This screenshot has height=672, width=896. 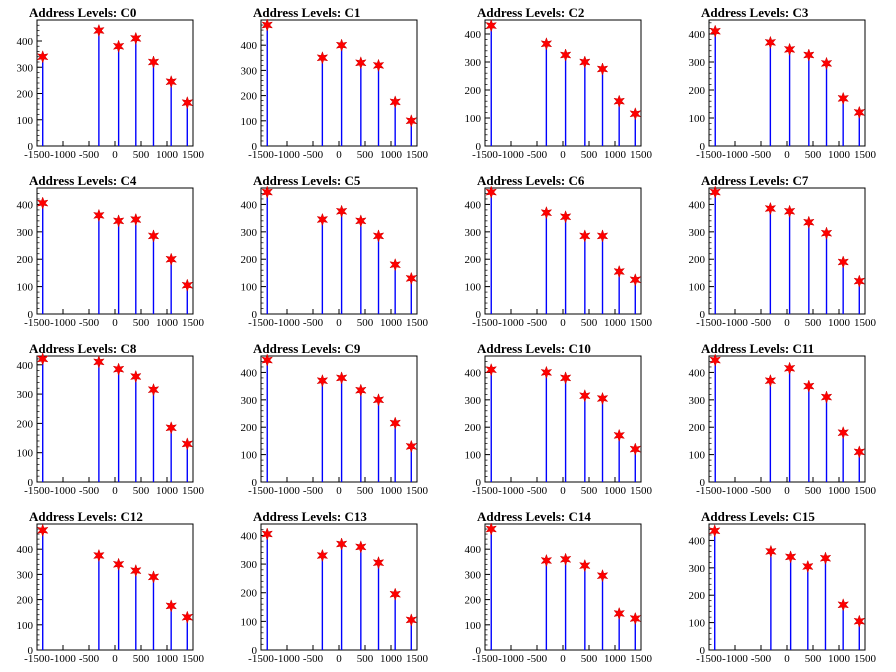 What do you see at coordinates (758, 516) in the screenshot?
I see `chart-title: Address Levels: C15` at bounding box center [758, 516].